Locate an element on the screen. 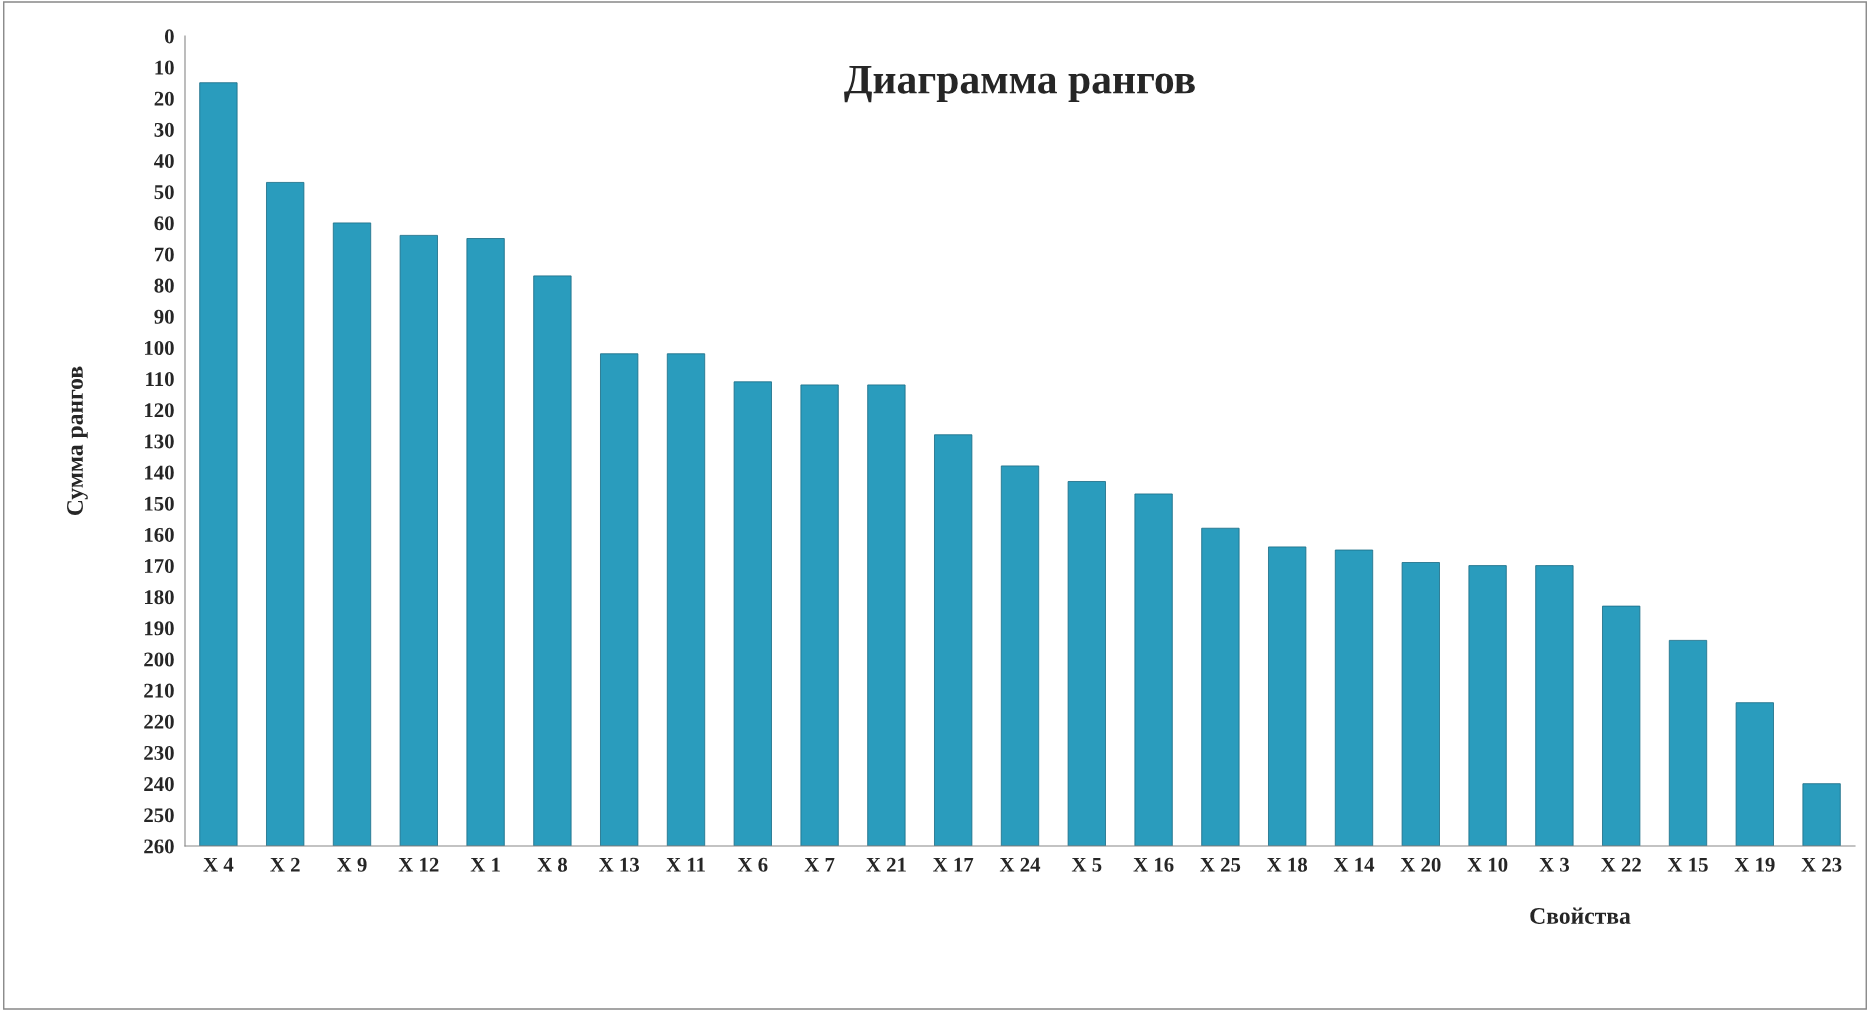 Image resolution: width=1870 pixels, height=1011 pixels. x-tick-label: X 19 is located at coordinates (1754, 864).